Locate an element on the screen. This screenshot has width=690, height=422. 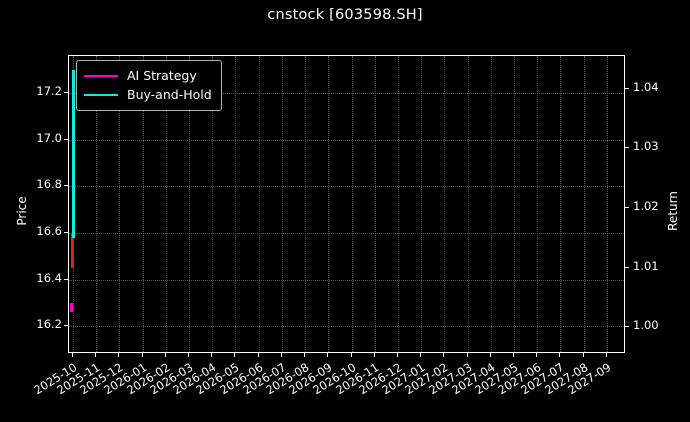
page-title: cnstock [603598.SH] is located at coordinates (345, 15).